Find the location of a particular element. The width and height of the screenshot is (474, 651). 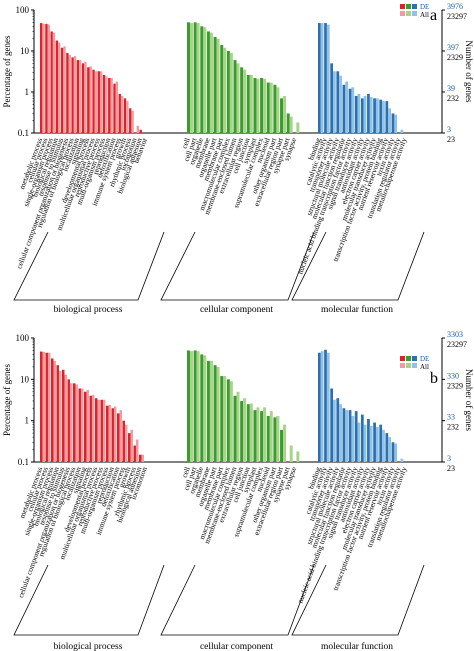

p2-legend-label-all: All is located at coordinates (424, 367).